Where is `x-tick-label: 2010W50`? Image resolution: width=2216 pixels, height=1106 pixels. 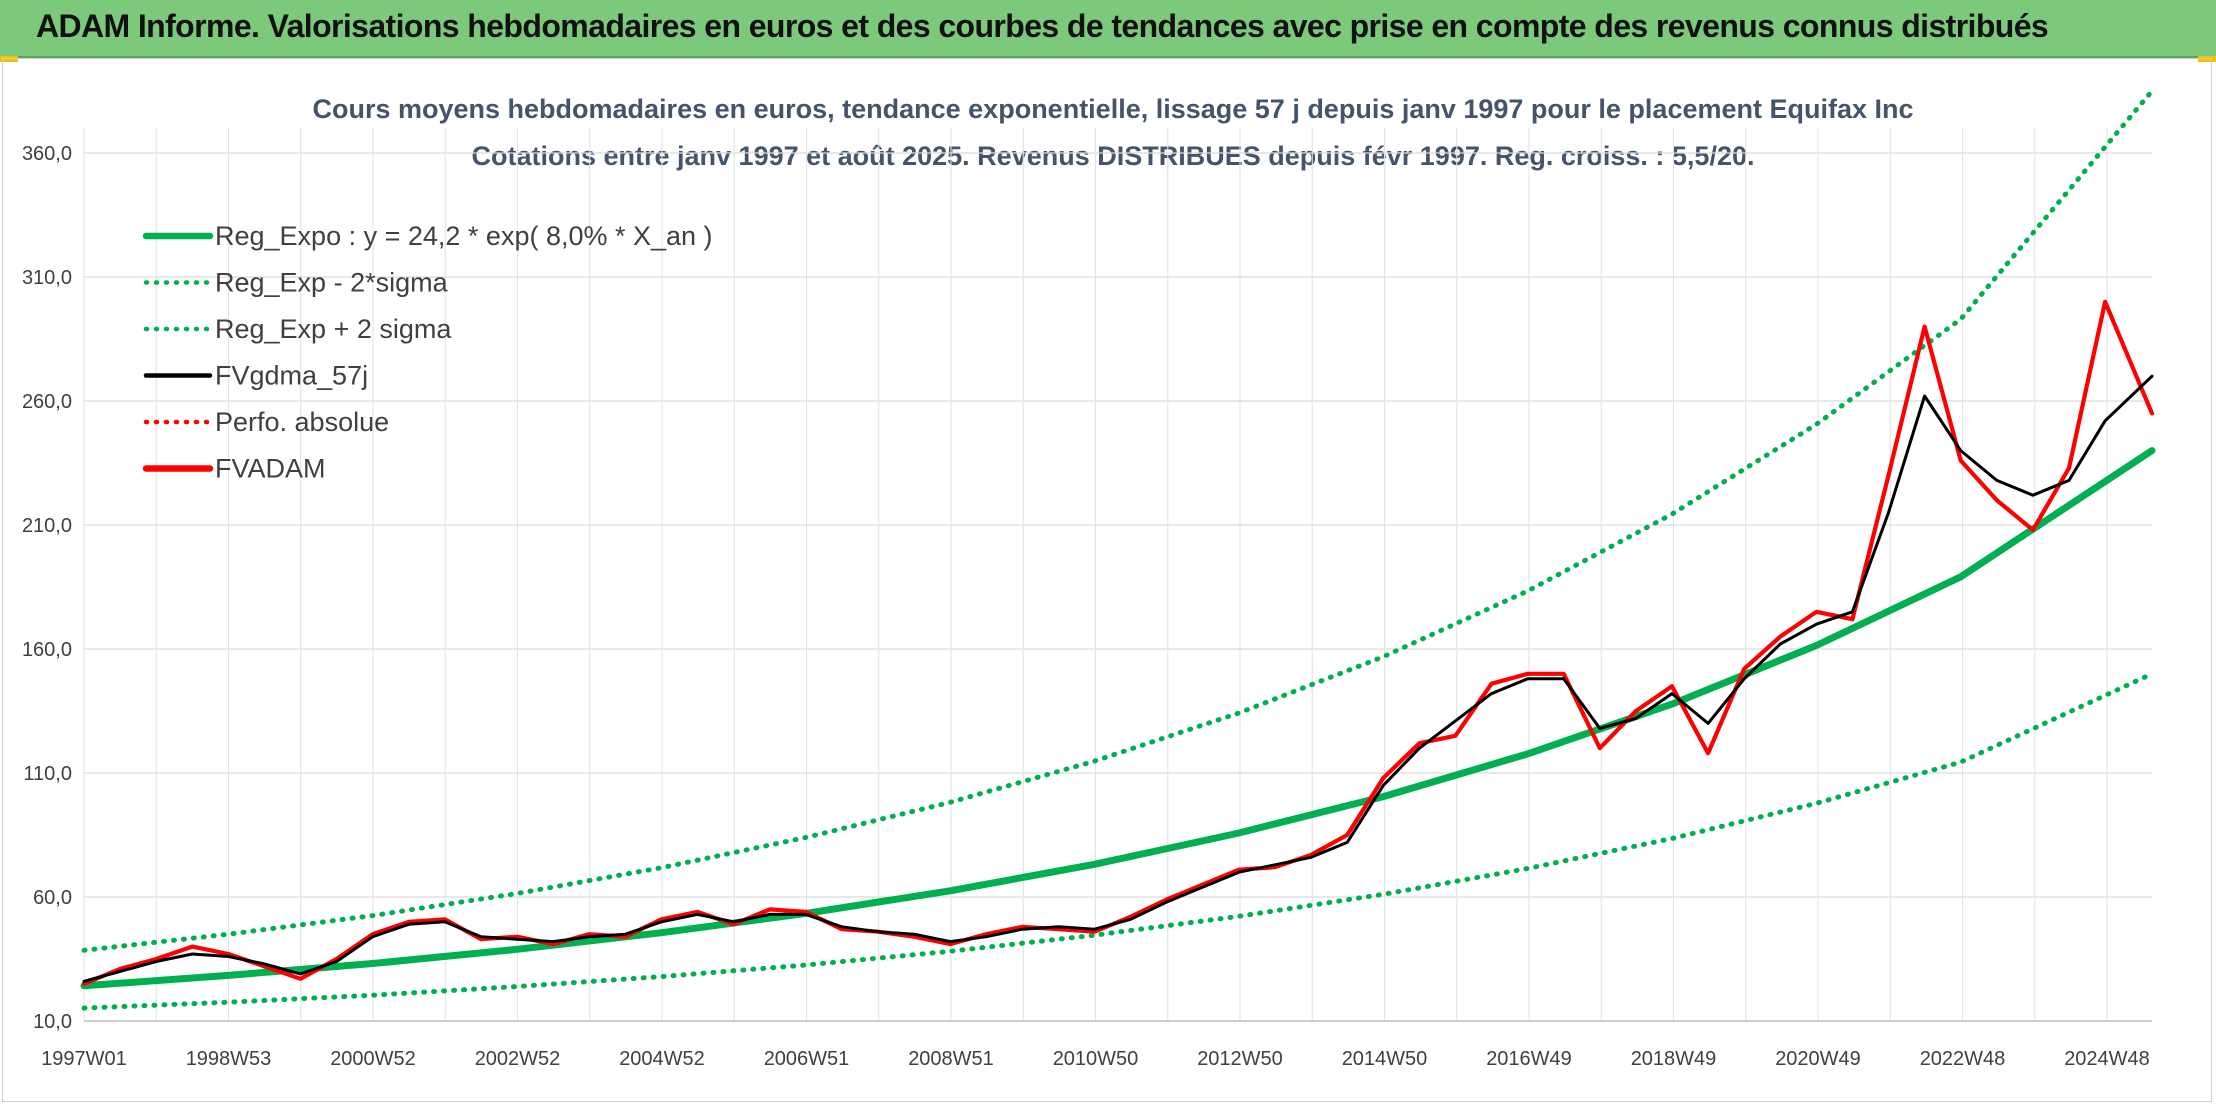 x-tick-label: 2010W50 is located at coordinates (1096, 1059).